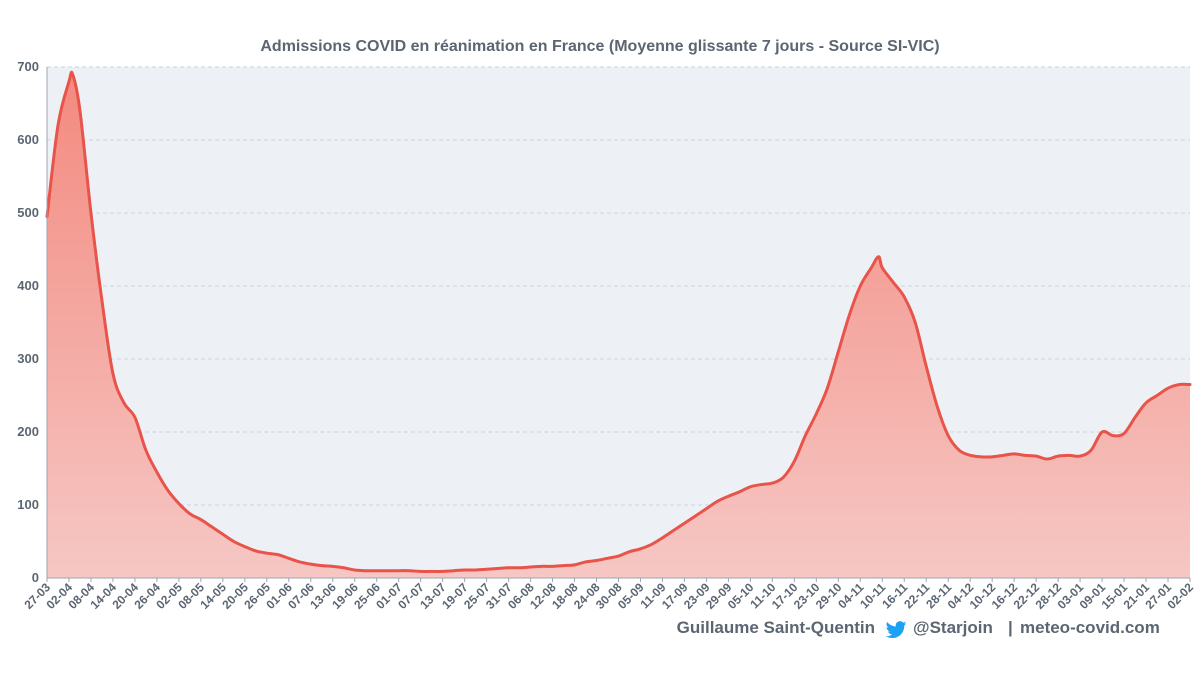 The height and width of the screenshot is (674, 1200). I want to click on y-tick-label: 700, so click(28, 66).